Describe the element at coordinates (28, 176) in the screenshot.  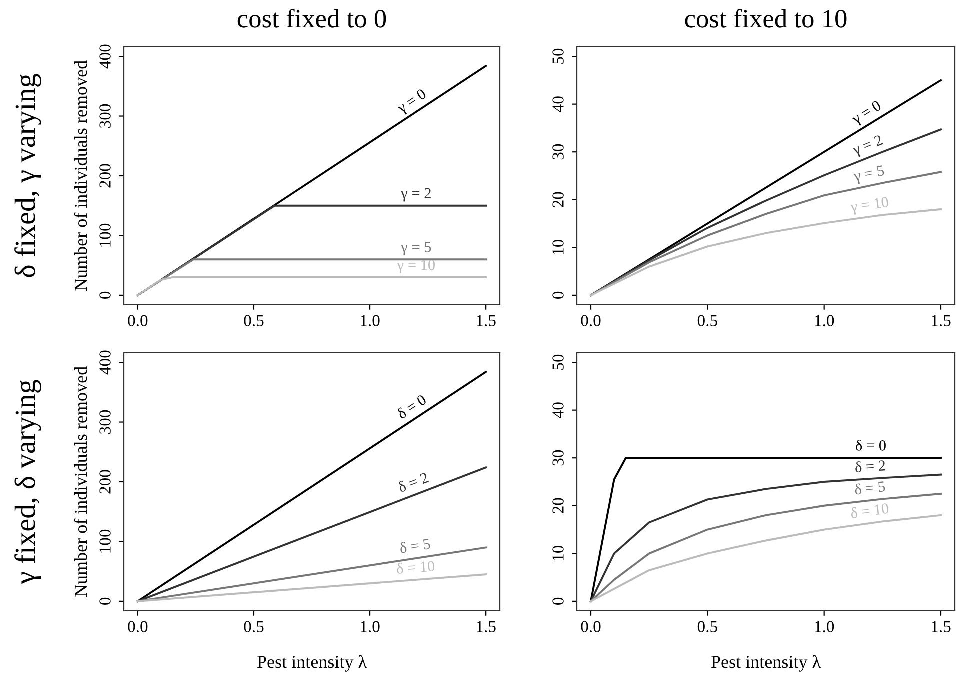
I see `text: δ fixed, γ varying` at that location.